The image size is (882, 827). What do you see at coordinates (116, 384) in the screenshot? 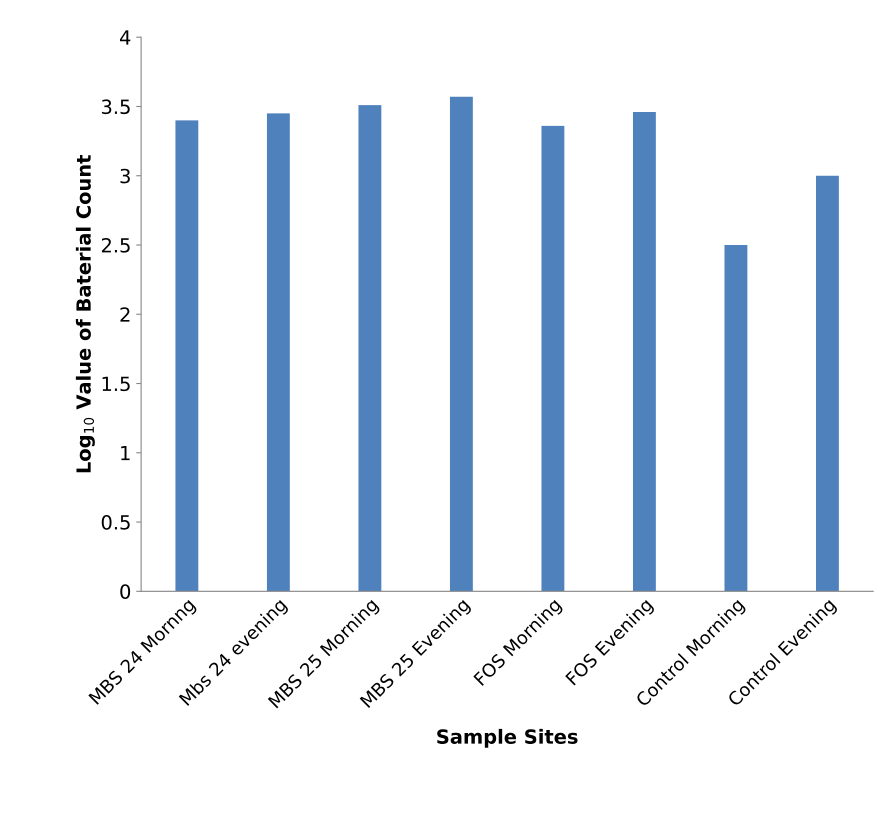
I see `y-tick-label: 1.5` at bounding box center [116, 384].